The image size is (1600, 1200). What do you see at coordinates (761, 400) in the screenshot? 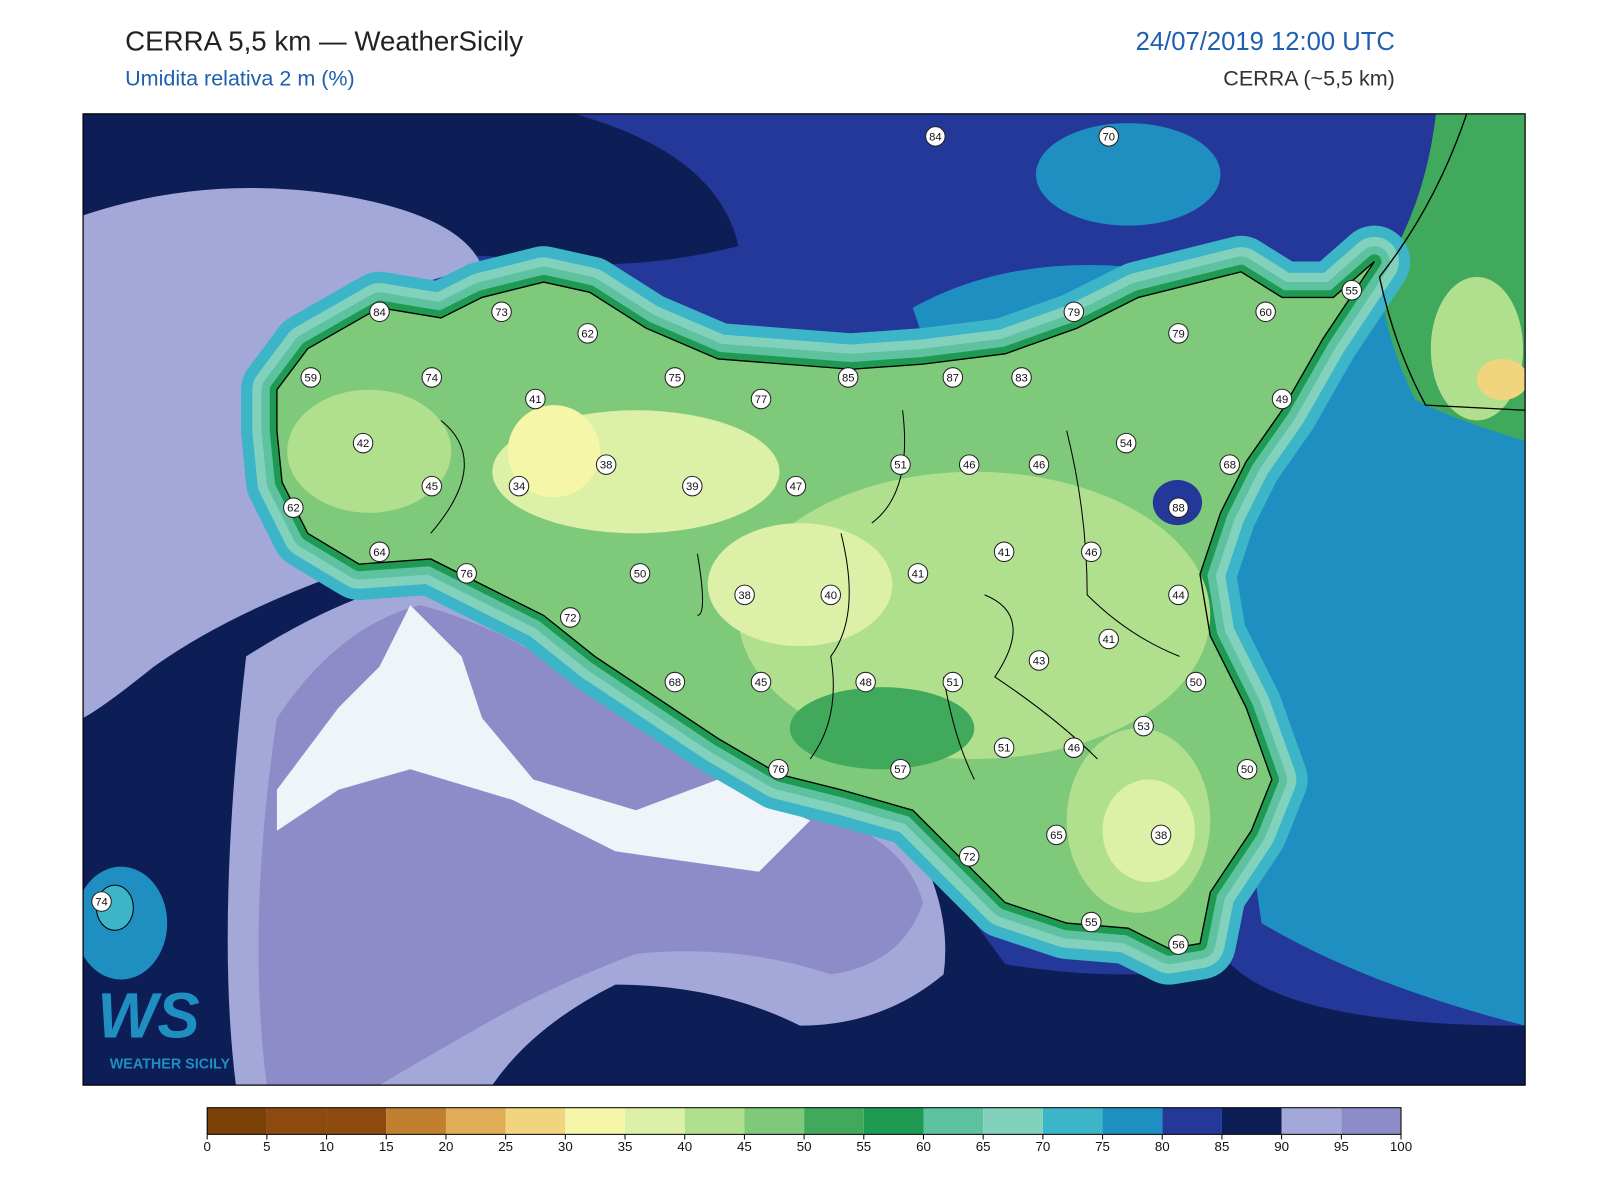
I see `station-label: 77` at bounding box center [761, 400].